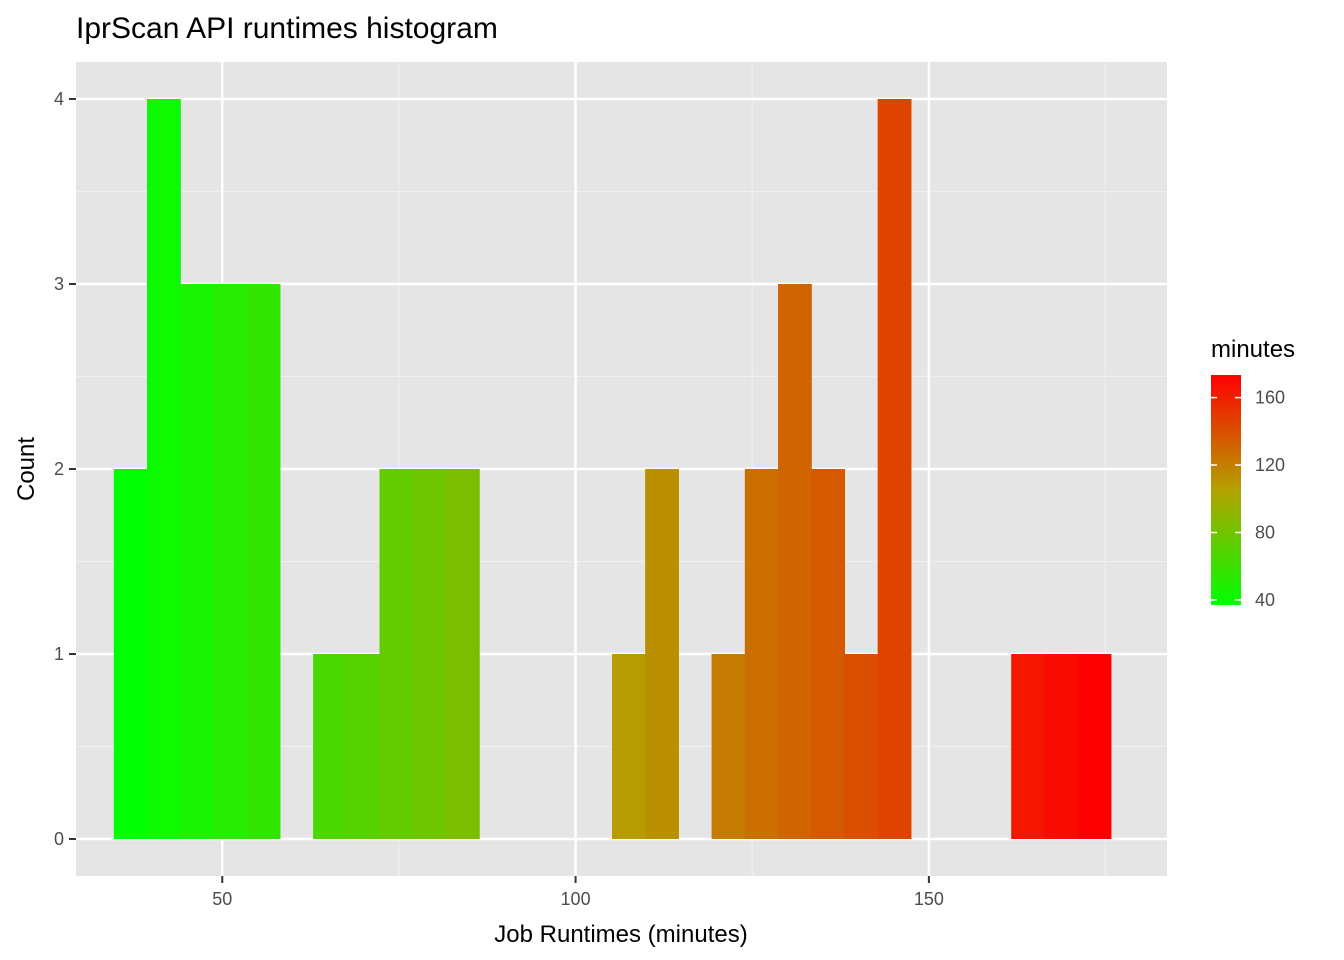 The width and height of the screenshot is (1344, 960). What do you see at coordinates (1248, 499) in the screenshot?
I see `legend-ticks: 40 80 120 160` at bounding box center [1248, 499].